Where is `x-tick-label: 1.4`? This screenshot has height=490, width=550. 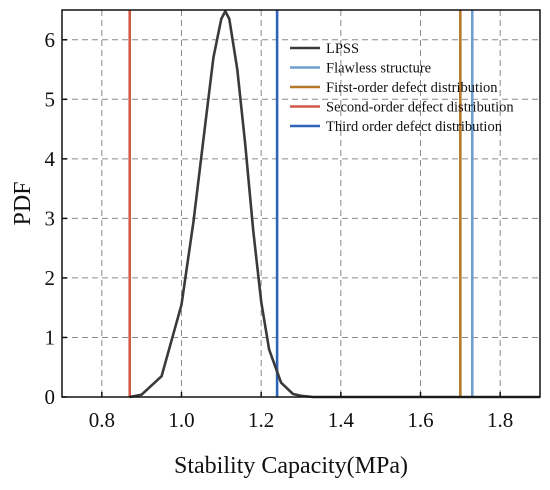 x-tick-label: 1.4 is located at coordinates (341, 420).